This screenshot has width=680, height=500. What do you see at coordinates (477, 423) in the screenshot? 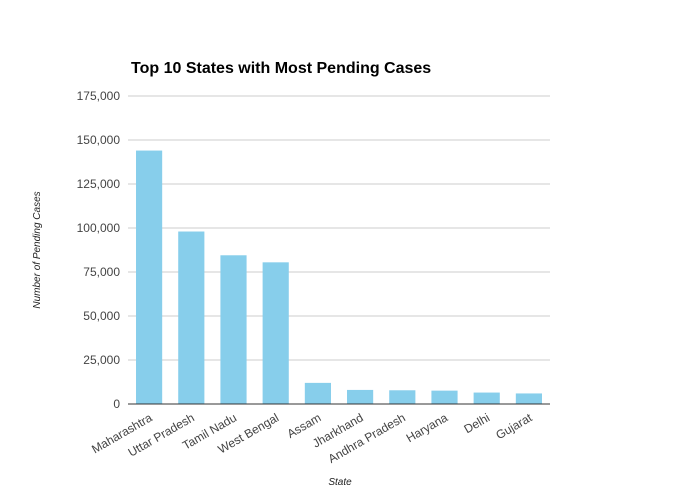
I see `x-tick-label: Delhi` at bounding box center [477, 423].